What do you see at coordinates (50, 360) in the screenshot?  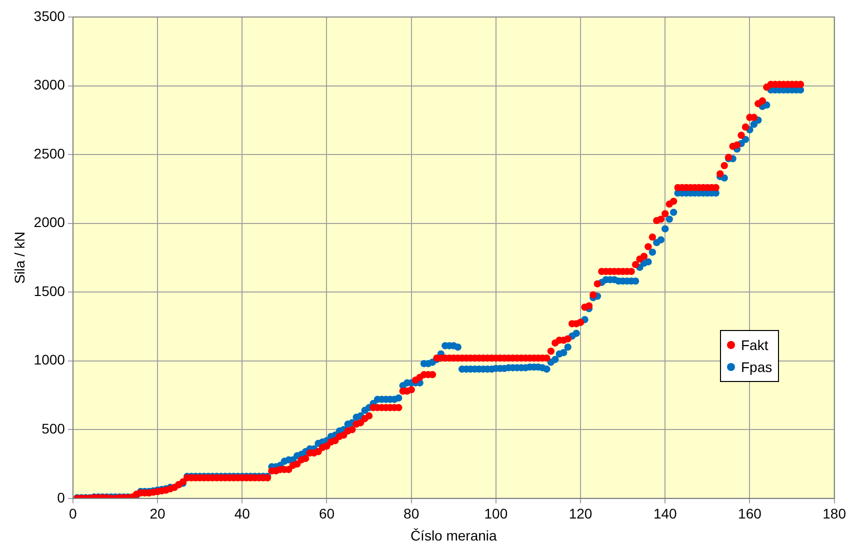 I see `y-tick-label: 1000` at bounding box center [50, 360].